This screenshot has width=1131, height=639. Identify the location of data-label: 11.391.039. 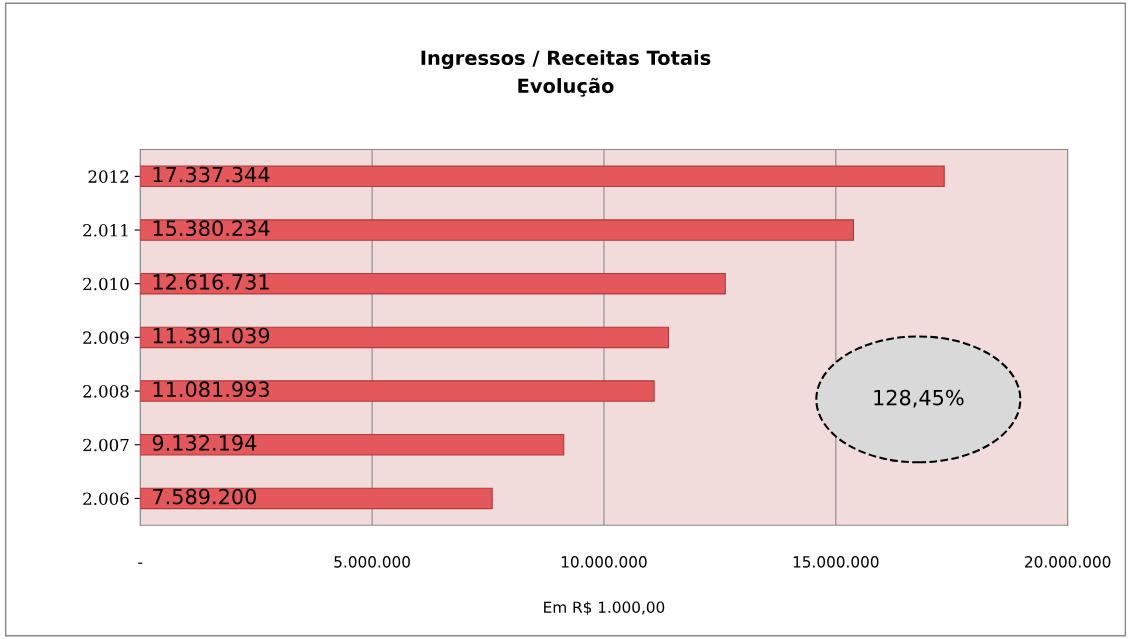
(211, 335).